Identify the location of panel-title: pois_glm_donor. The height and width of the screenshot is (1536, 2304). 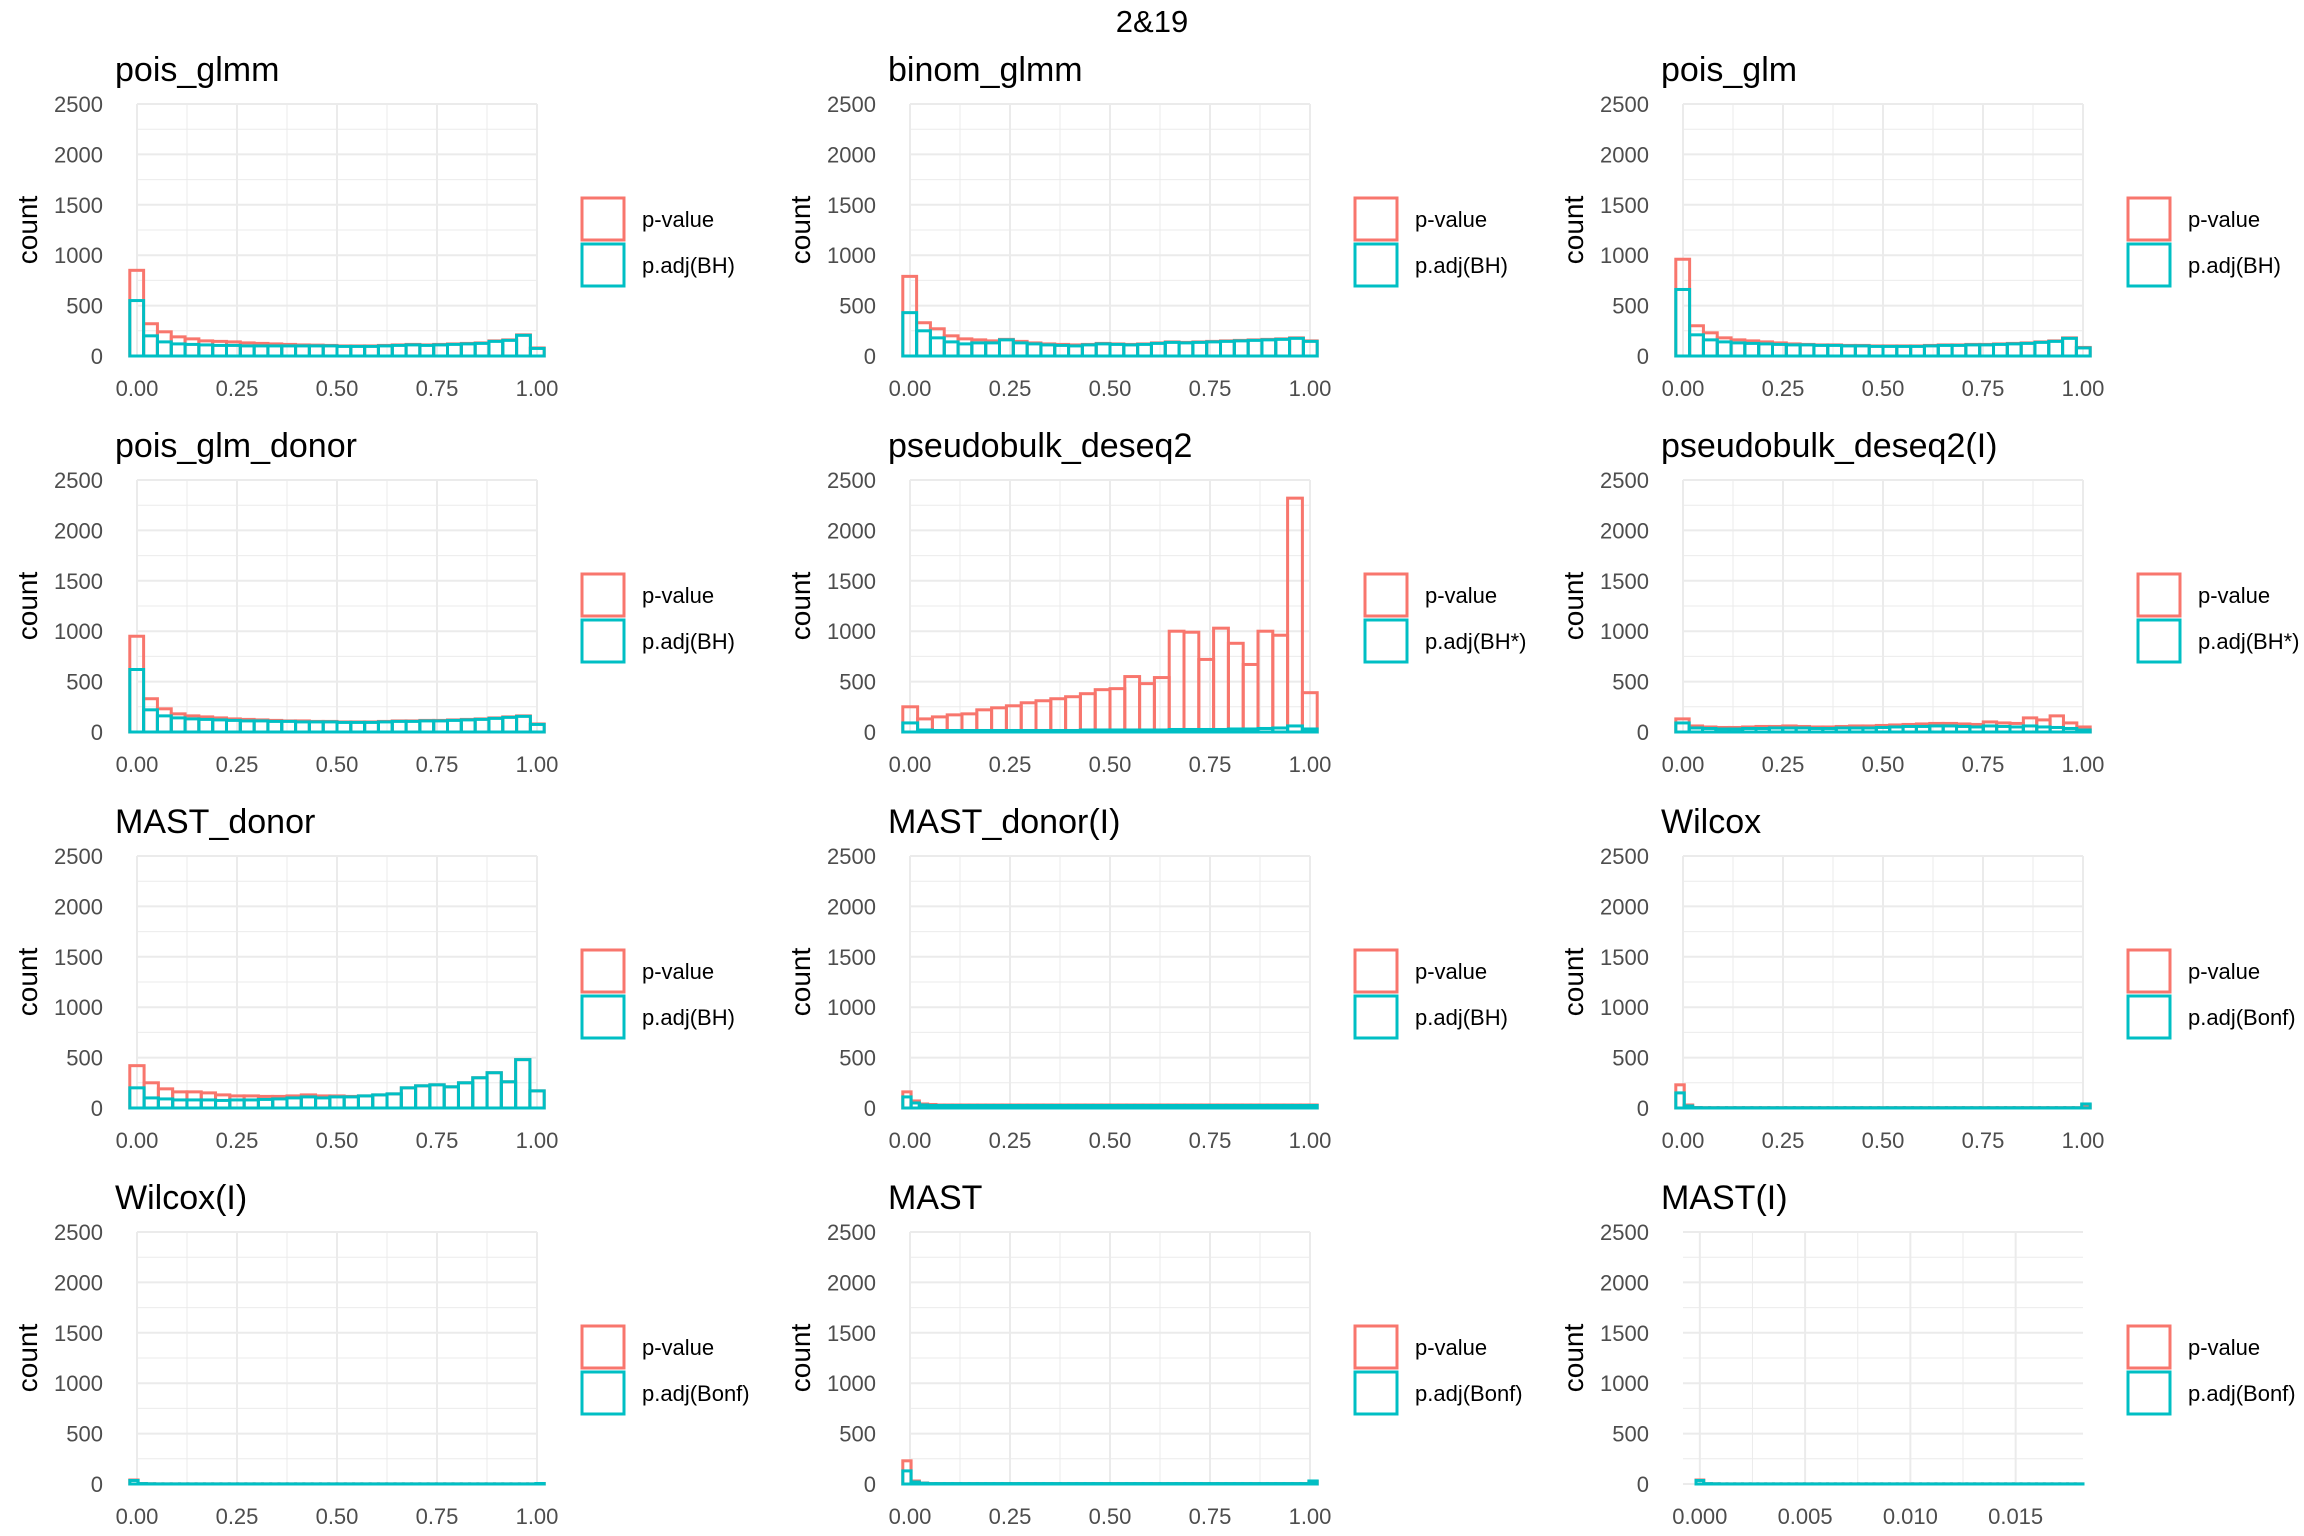
(236, 446).